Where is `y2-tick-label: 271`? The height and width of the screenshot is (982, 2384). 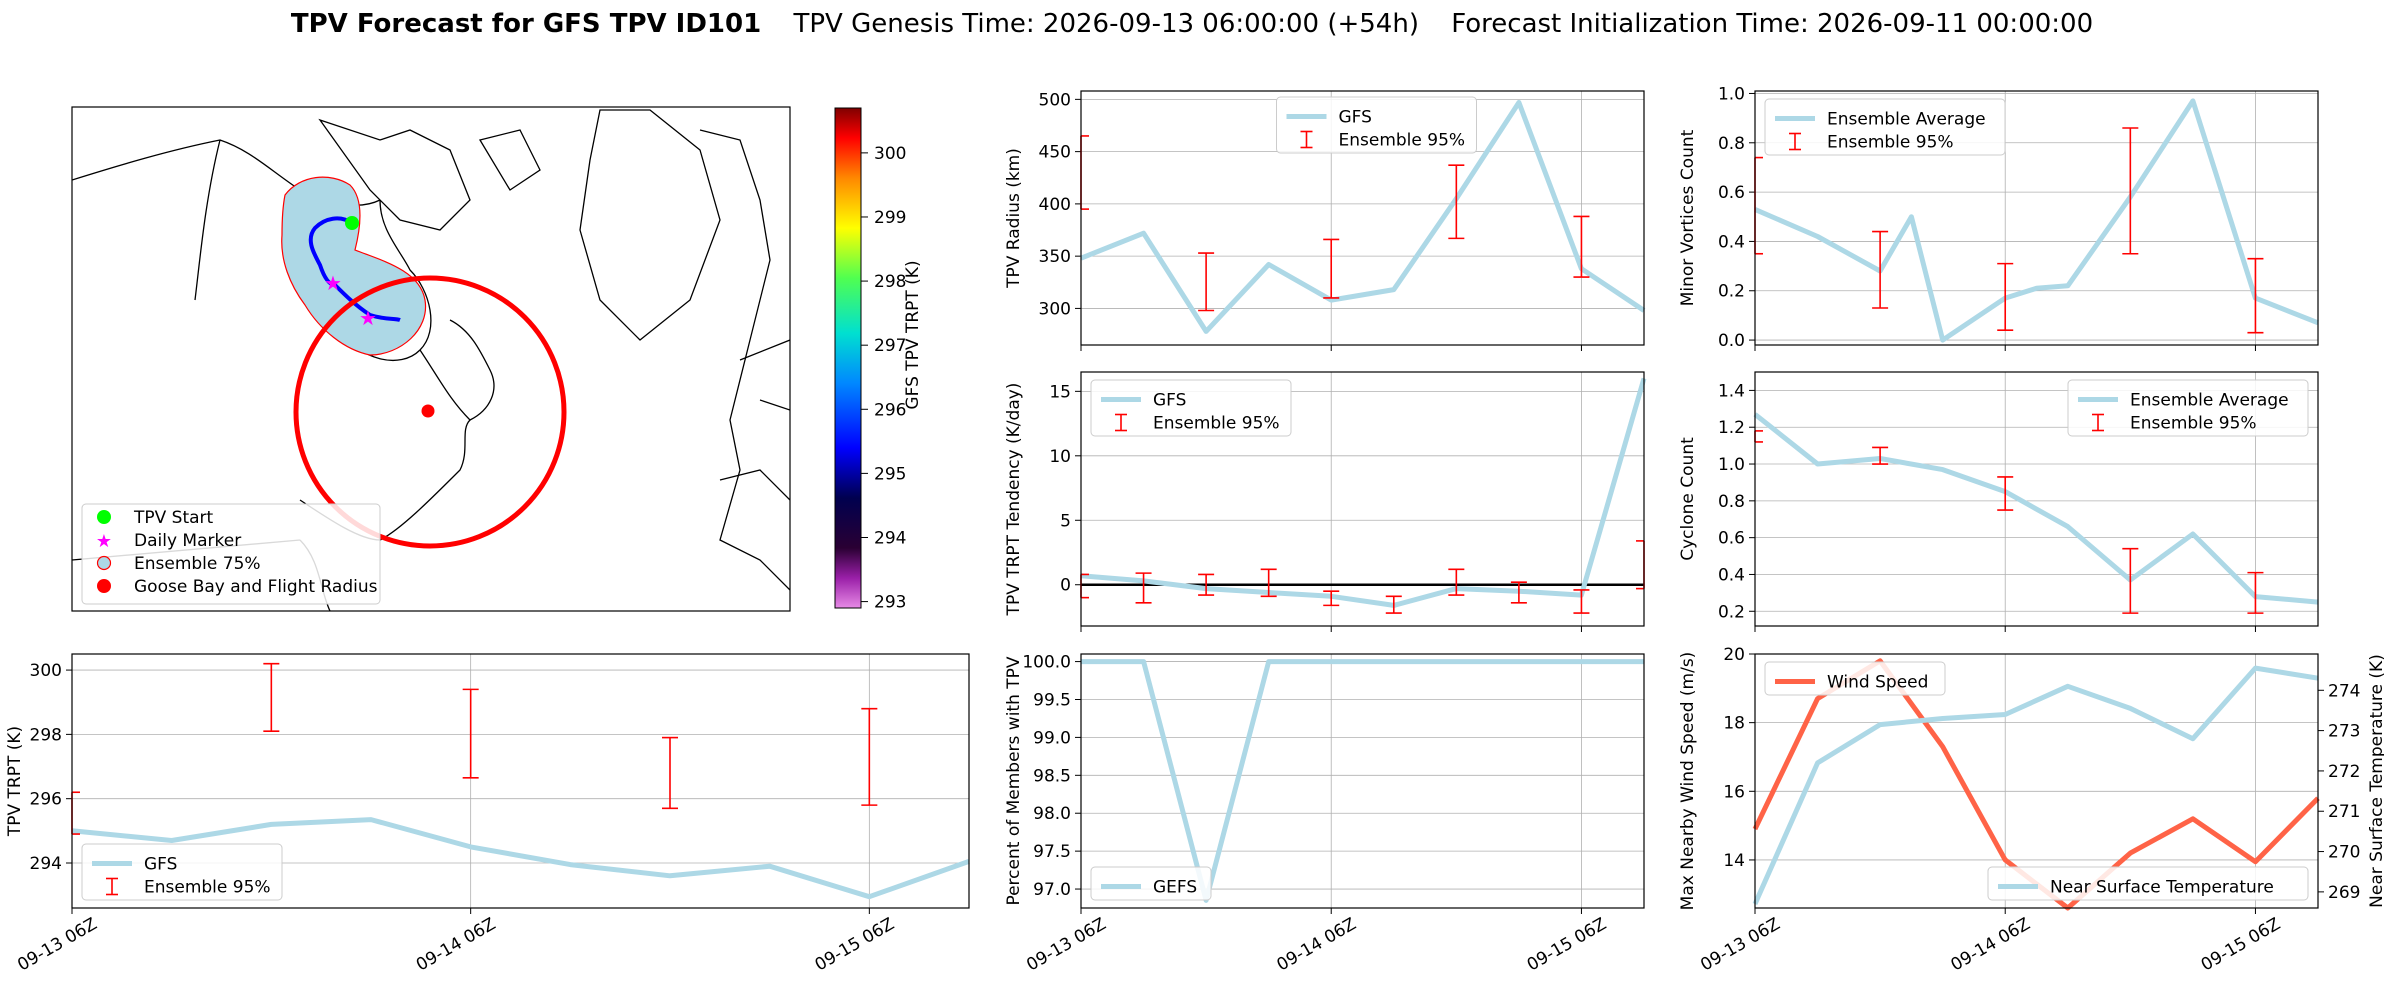 y2-tick-label: 271 is located at coordinates (2344, 812).